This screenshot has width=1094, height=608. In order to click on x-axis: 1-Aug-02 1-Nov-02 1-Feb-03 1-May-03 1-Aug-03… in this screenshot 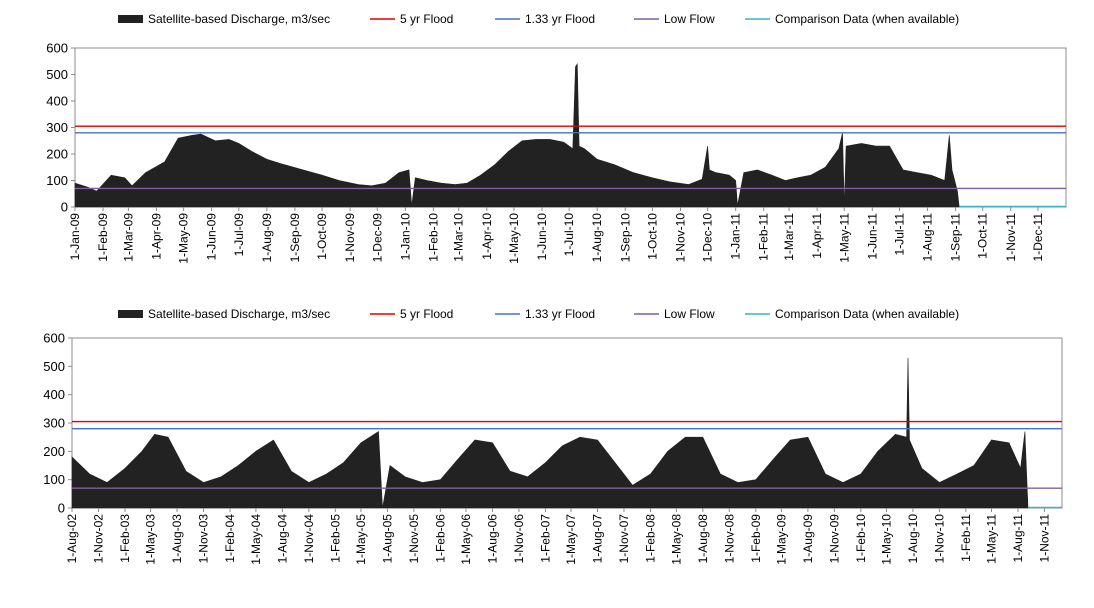, I will do `click(558, 536)`.